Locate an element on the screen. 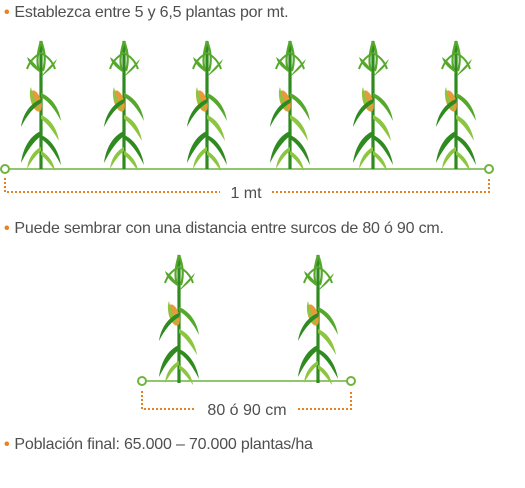 This screenshot has width=525, height=488. diagram-row-spacing: 80 ó 90 cm is located at coordinates (246, 336).